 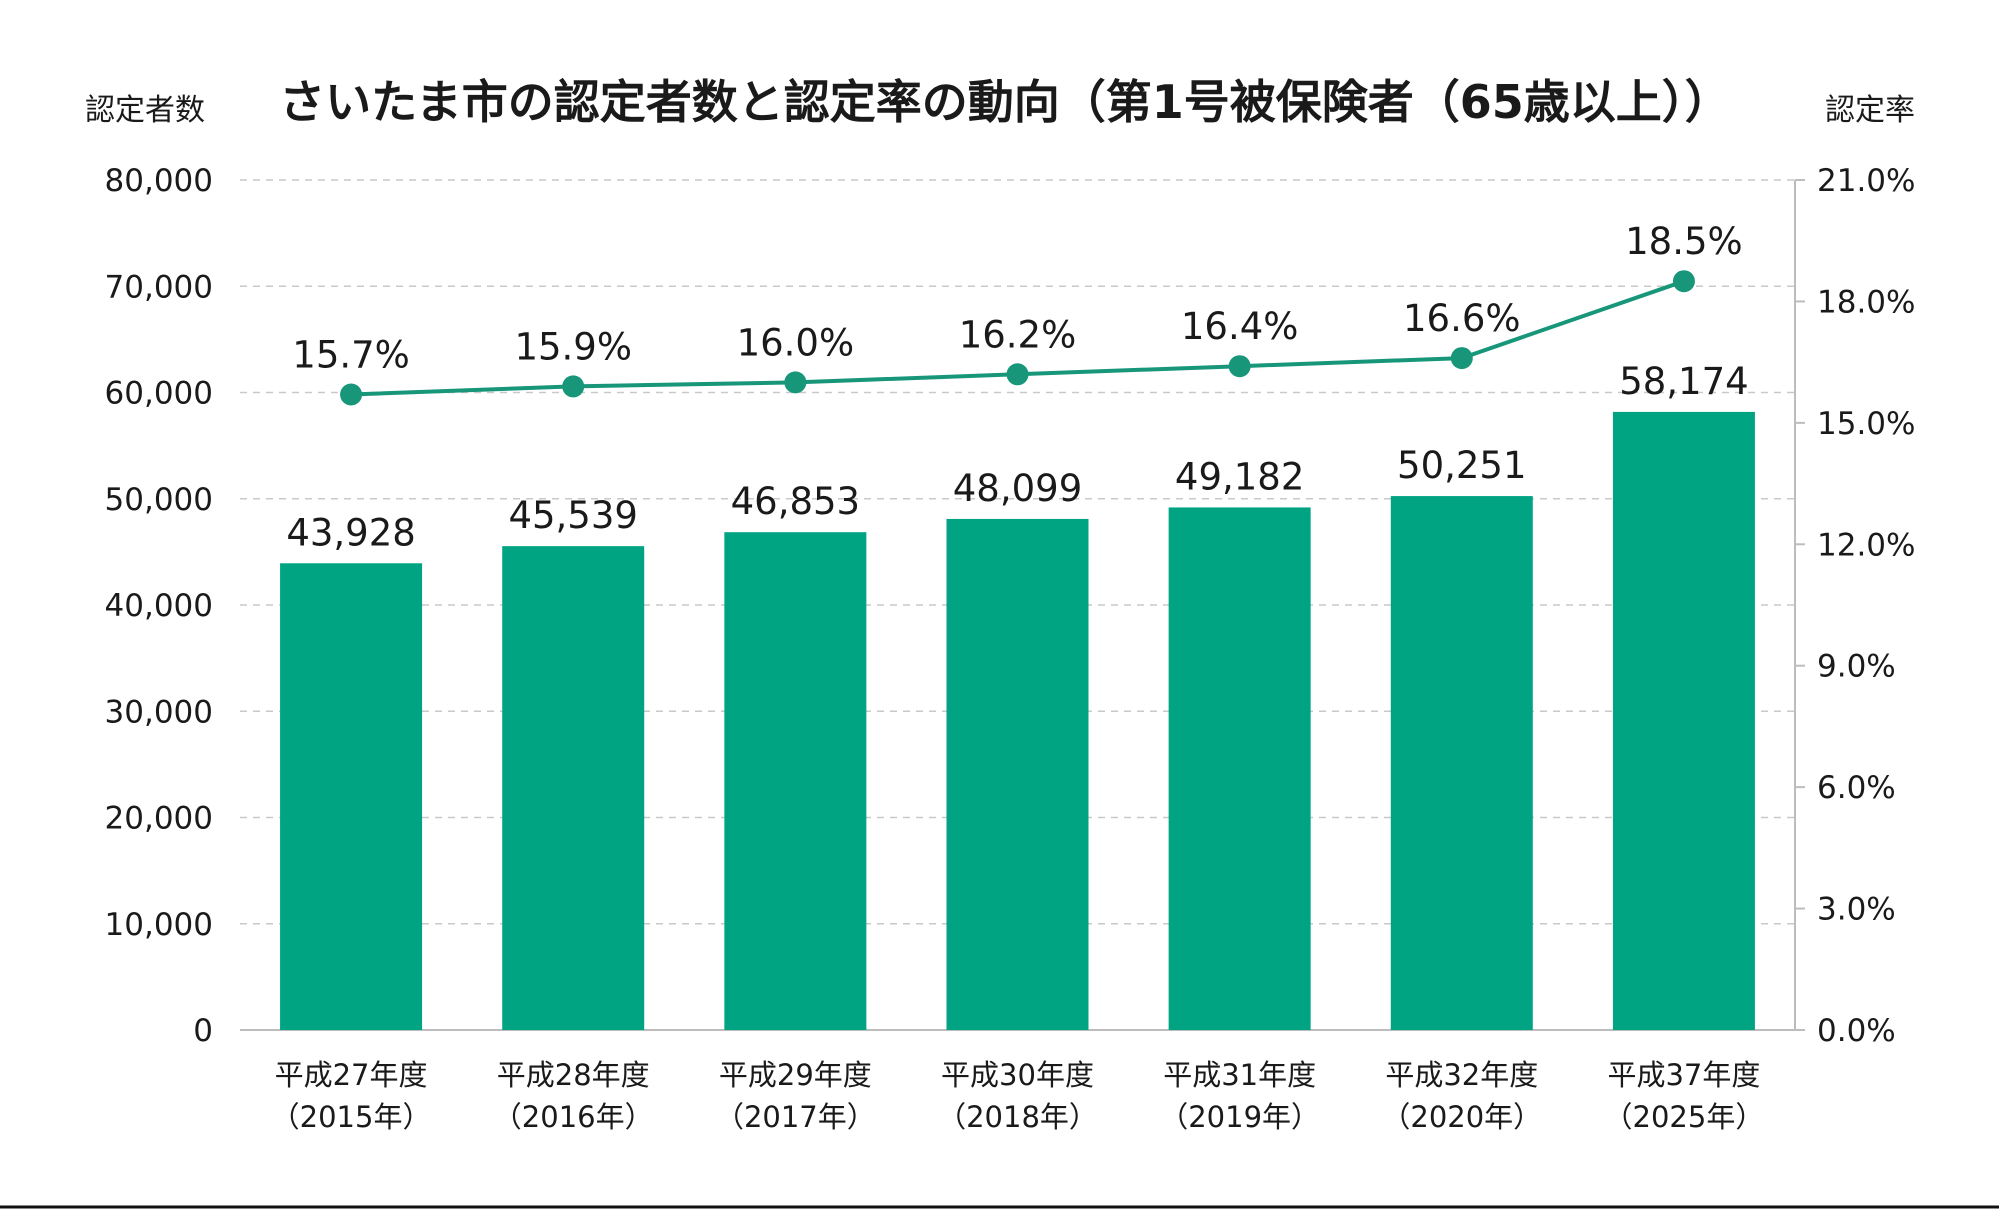 What do you see at coordinates (572, 515) in the screenshot?
I see `bar-value-label: 45,539` at bounding box center [572, 515].